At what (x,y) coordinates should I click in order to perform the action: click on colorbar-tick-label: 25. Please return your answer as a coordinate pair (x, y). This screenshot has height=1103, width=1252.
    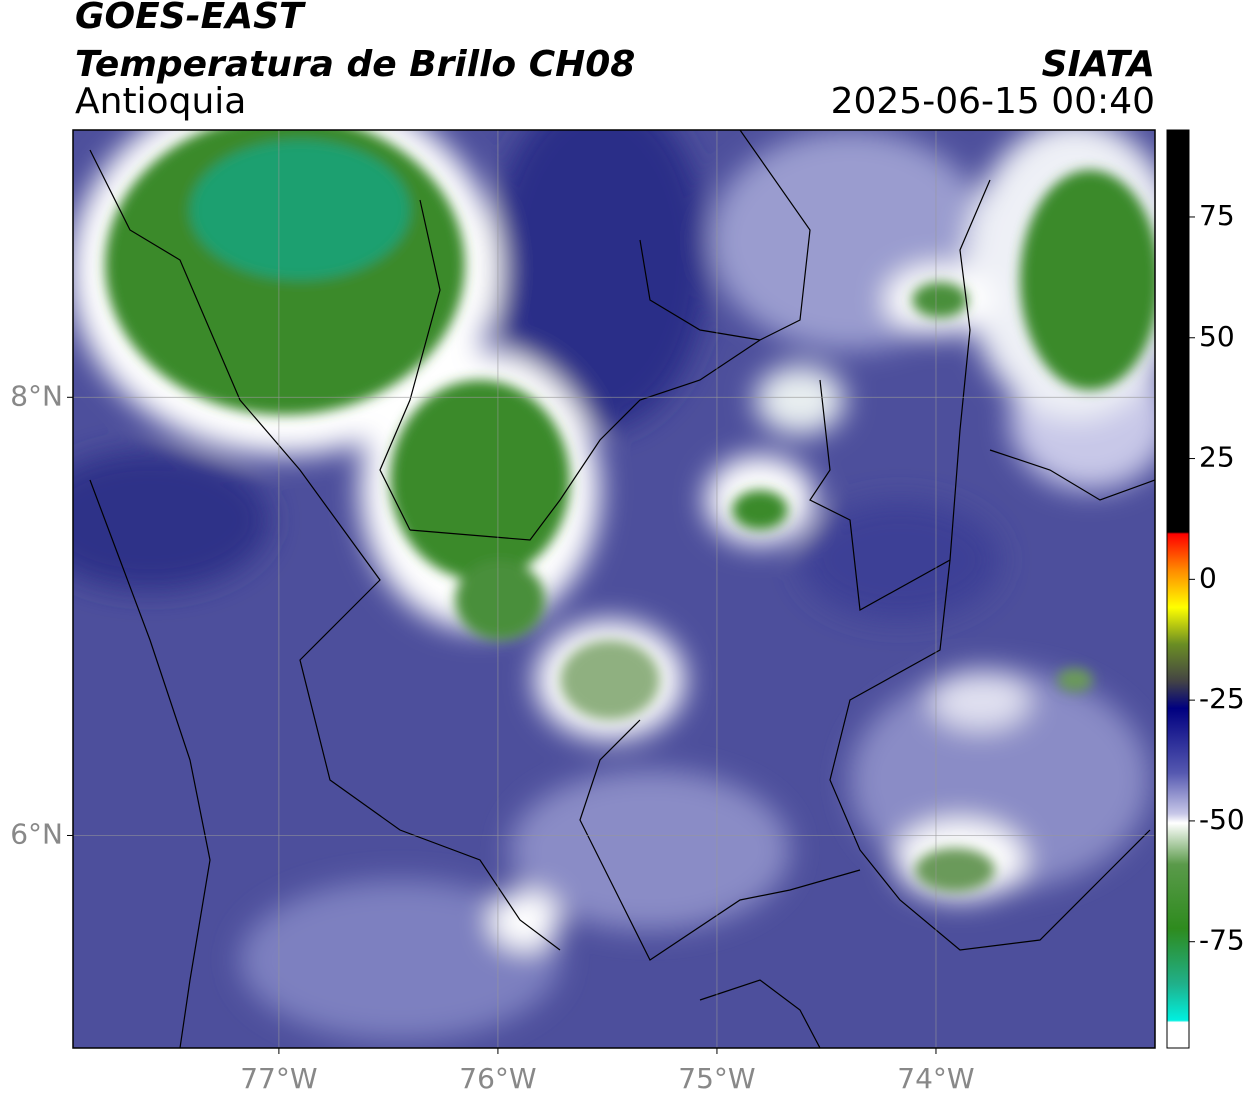
    Looking at the image, I should click on (1217, 457).